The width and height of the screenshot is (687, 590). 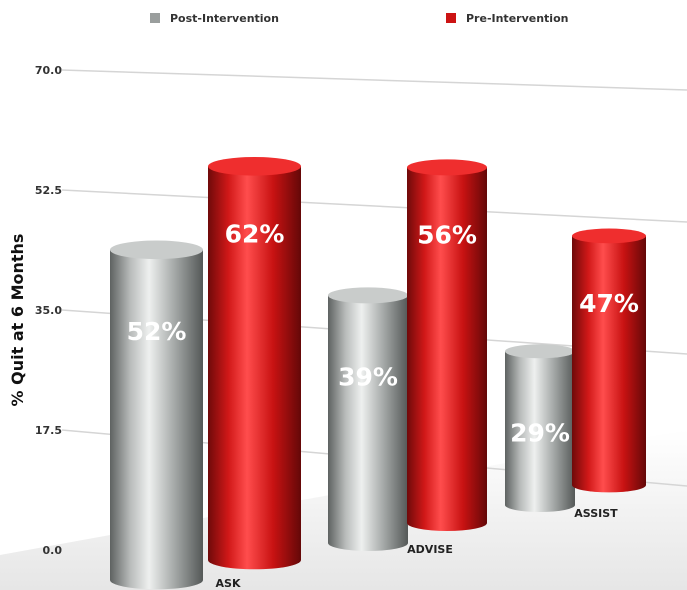 What do you see at coordinates (368, 419) in the screenshot?
I see `bar-advise-post: 39%` at bounding box center [368, 419].